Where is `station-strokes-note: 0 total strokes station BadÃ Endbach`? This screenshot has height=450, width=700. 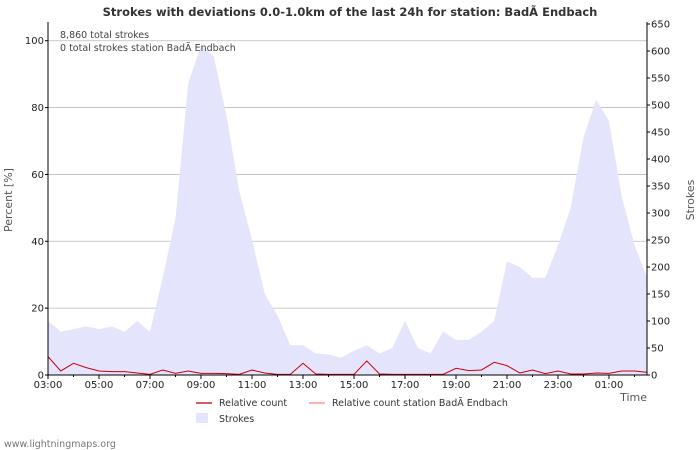 station-strokes-note: 0 total strokes station BadÃ Endbach is located at coordinates (148, 48).